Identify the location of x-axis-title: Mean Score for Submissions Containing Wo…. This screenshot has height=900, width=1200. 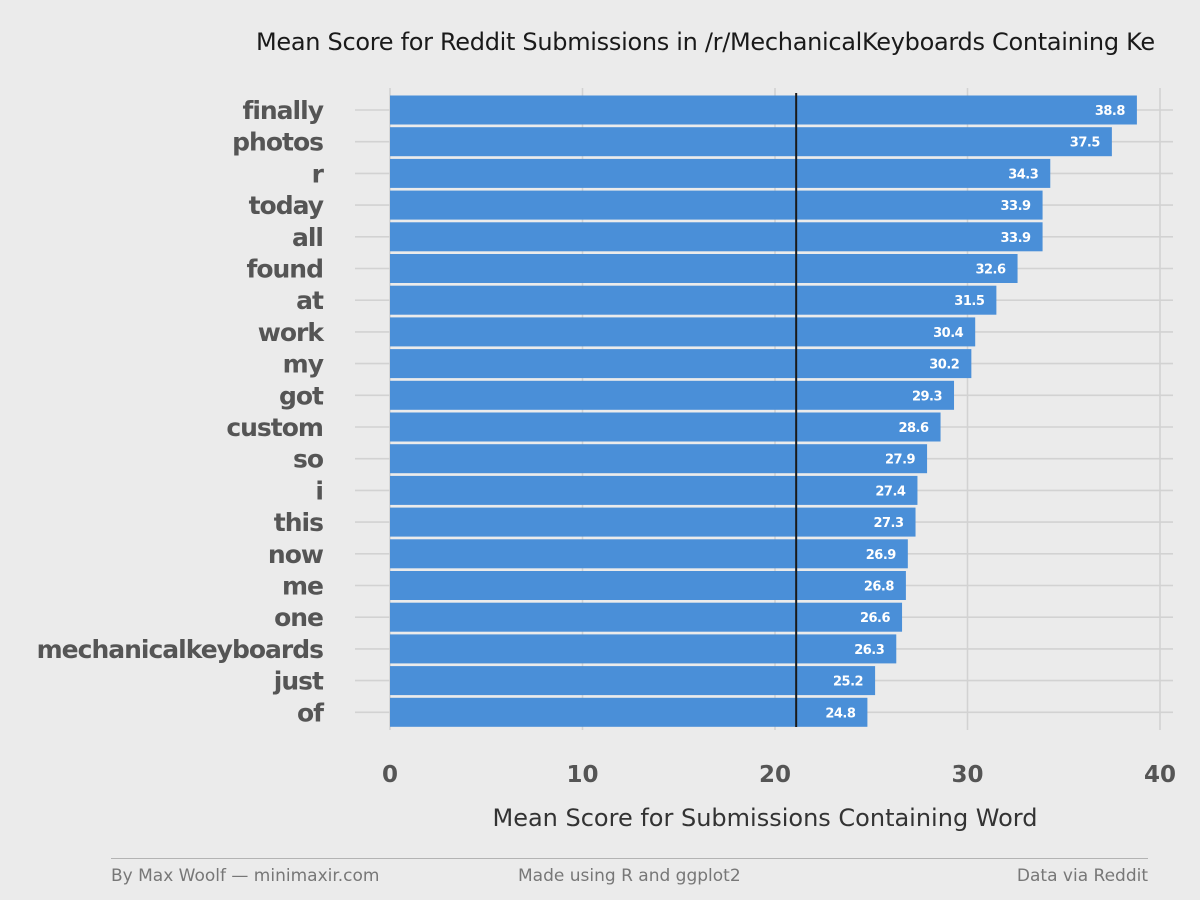
(765, 818).